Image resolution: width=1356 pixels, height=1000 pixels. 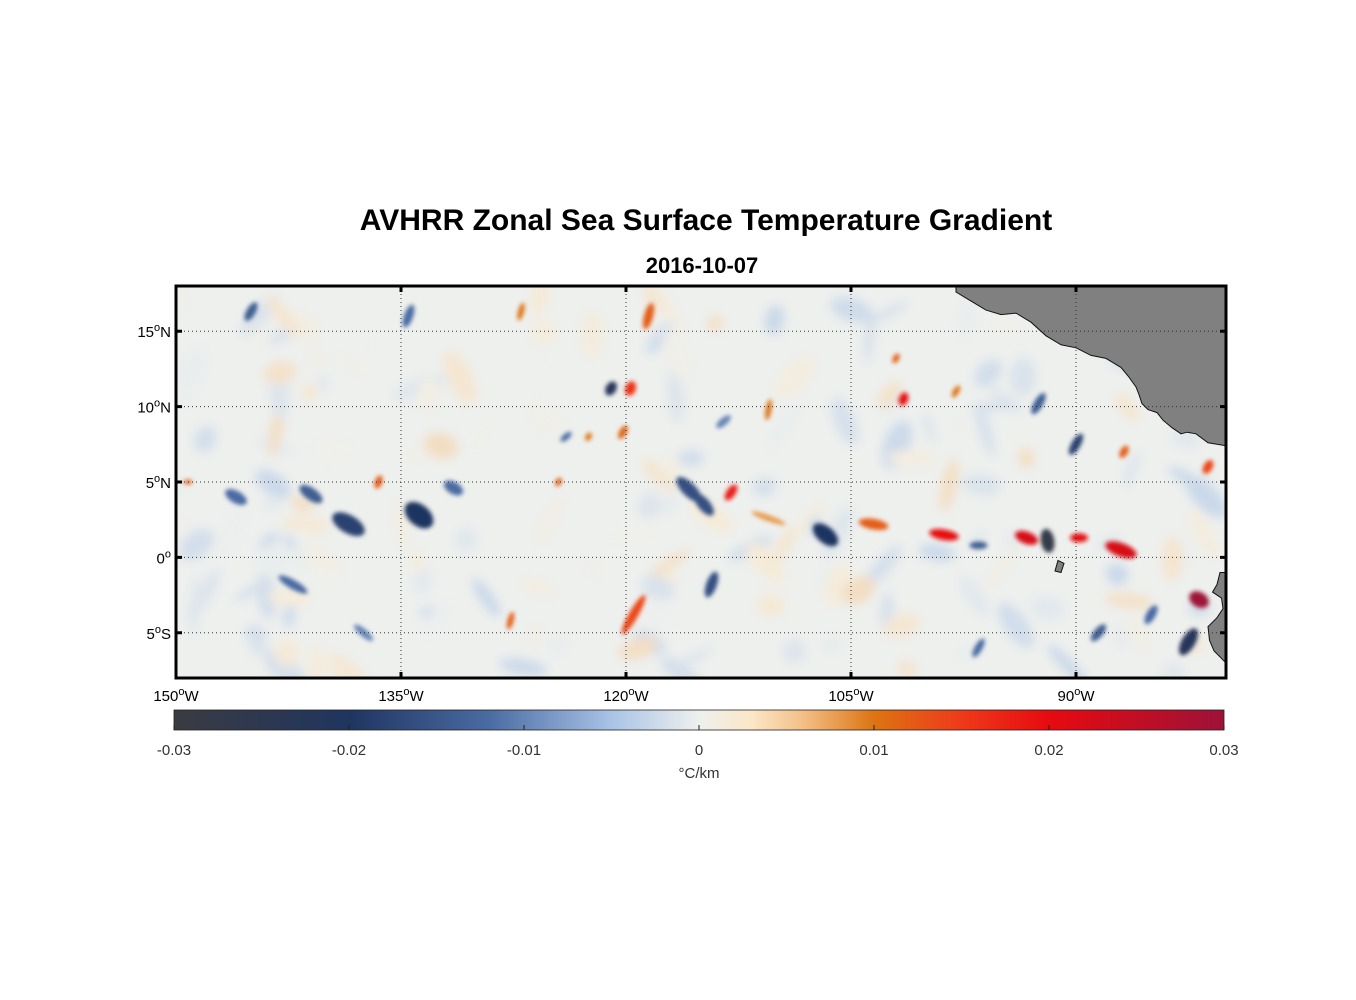 I want to click on lon-tick-label: 90oW, so click(x=1077, y=695).